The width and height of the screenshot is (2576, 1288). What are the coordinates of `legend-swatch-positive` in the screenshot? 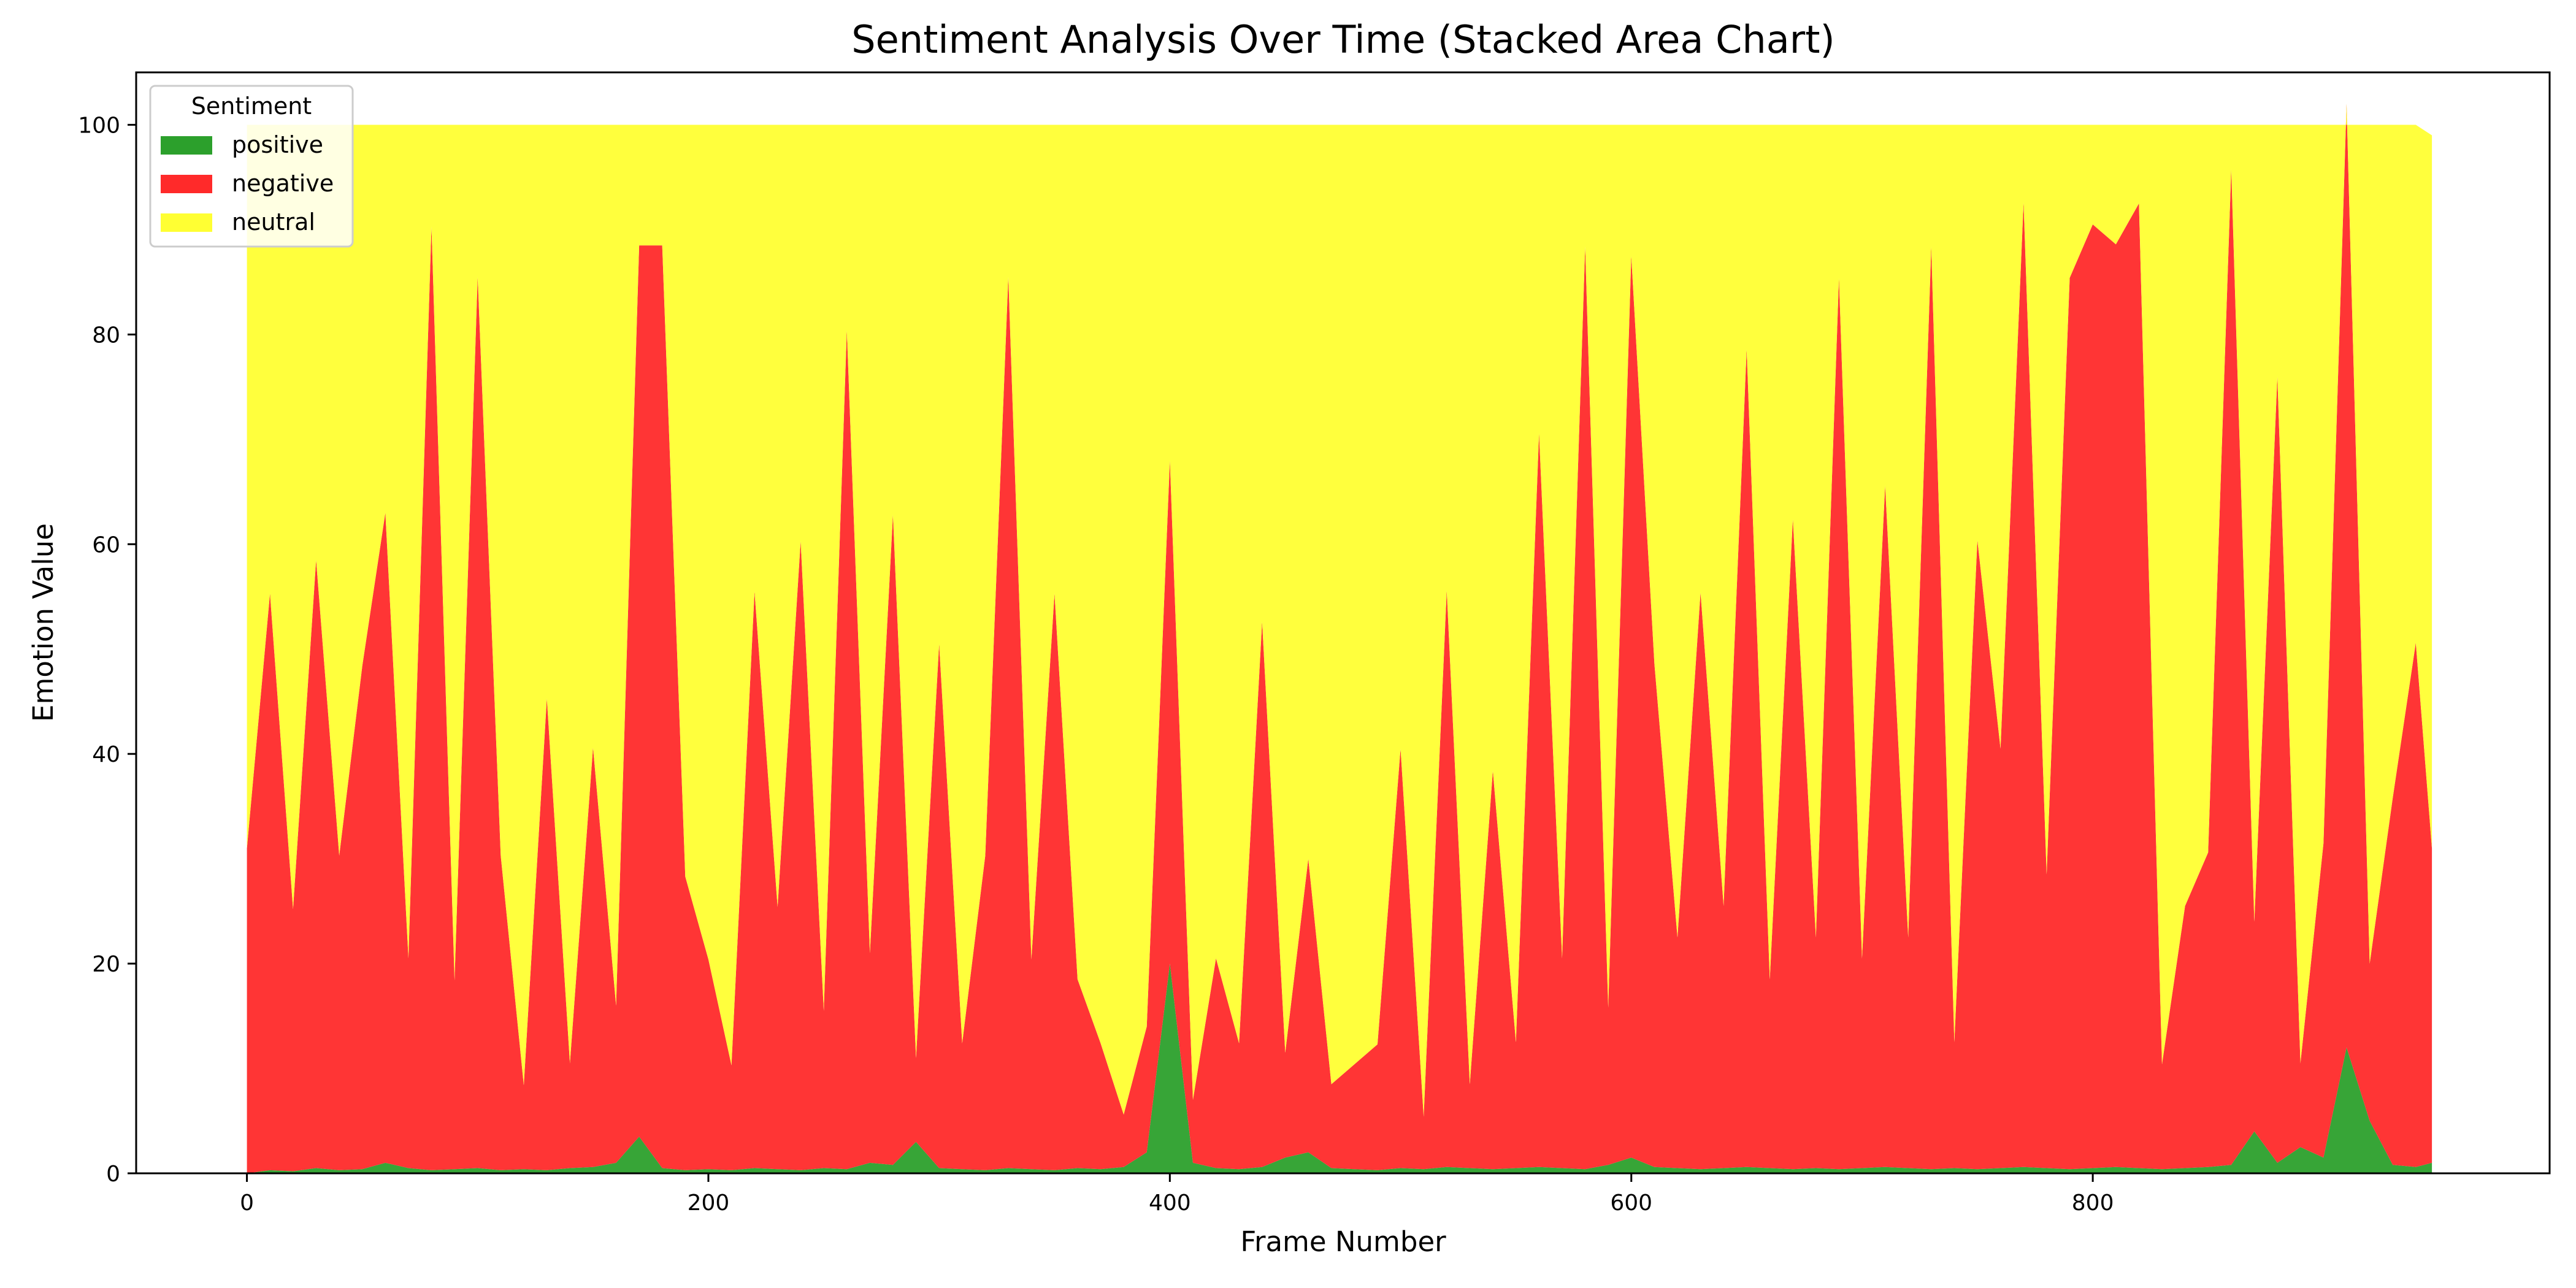 It's located at (186, 145).